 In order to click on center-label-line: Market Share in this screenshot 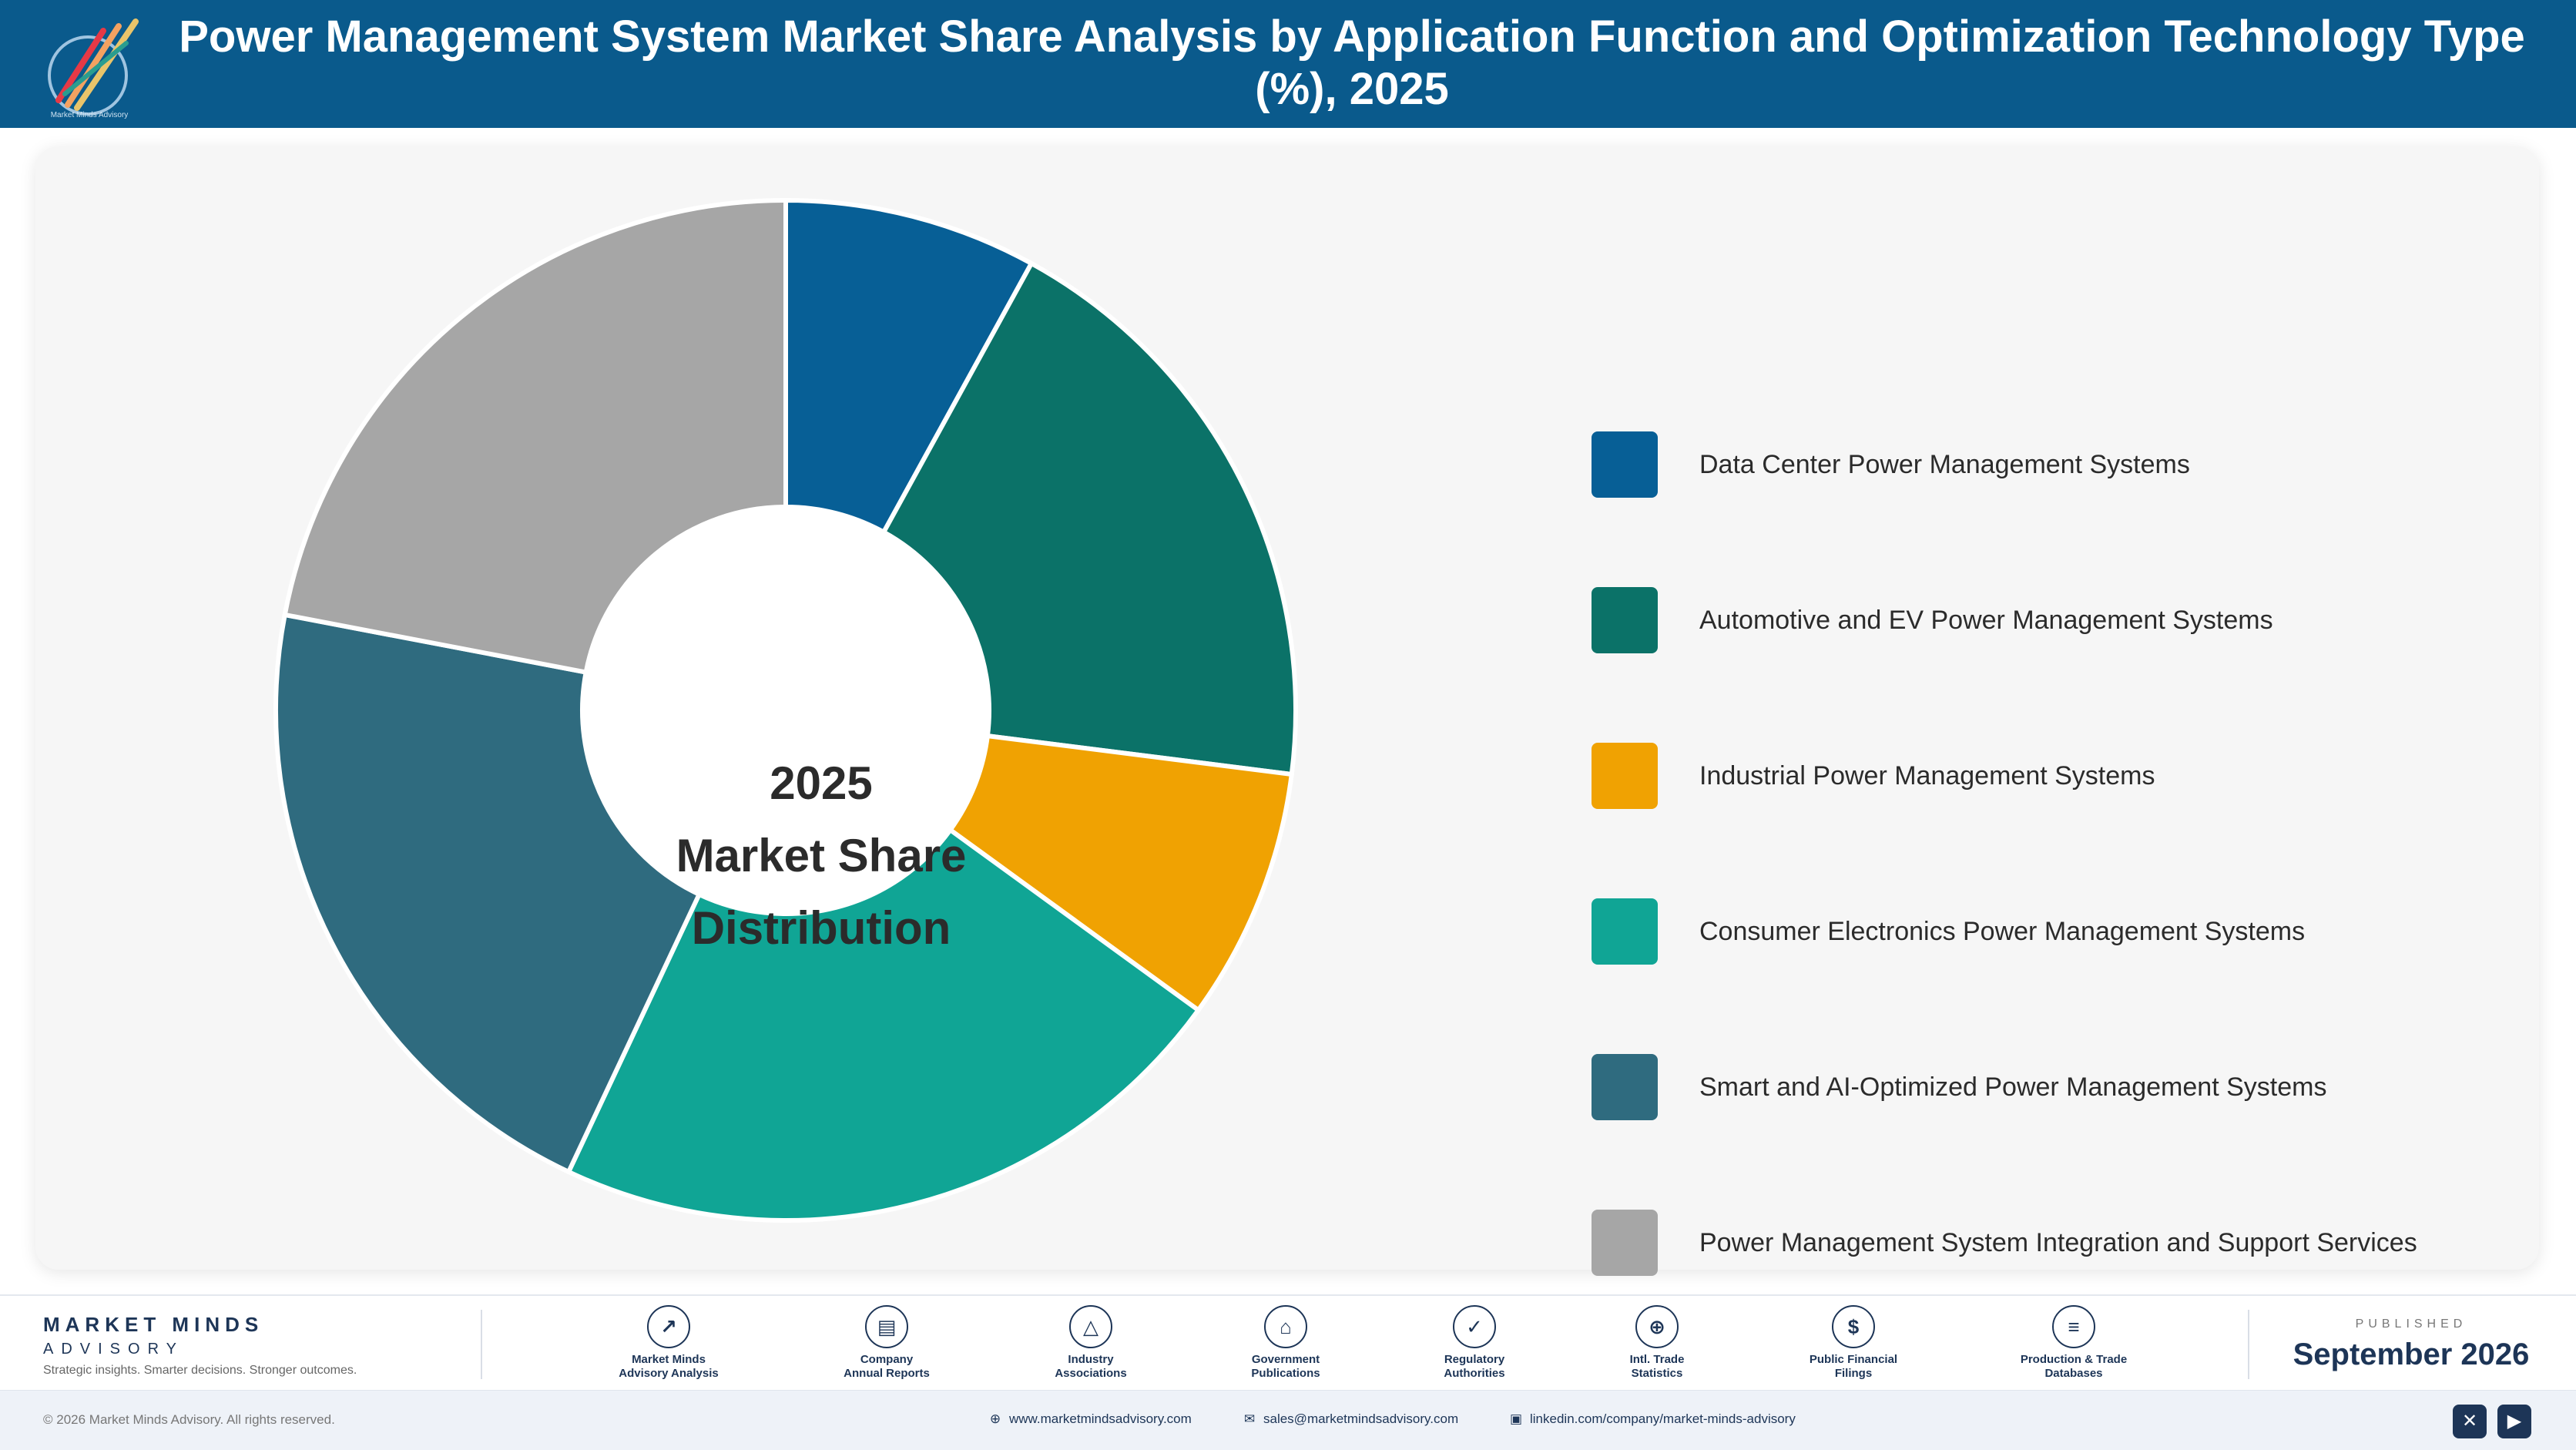, I will do `click(821, 855)`.